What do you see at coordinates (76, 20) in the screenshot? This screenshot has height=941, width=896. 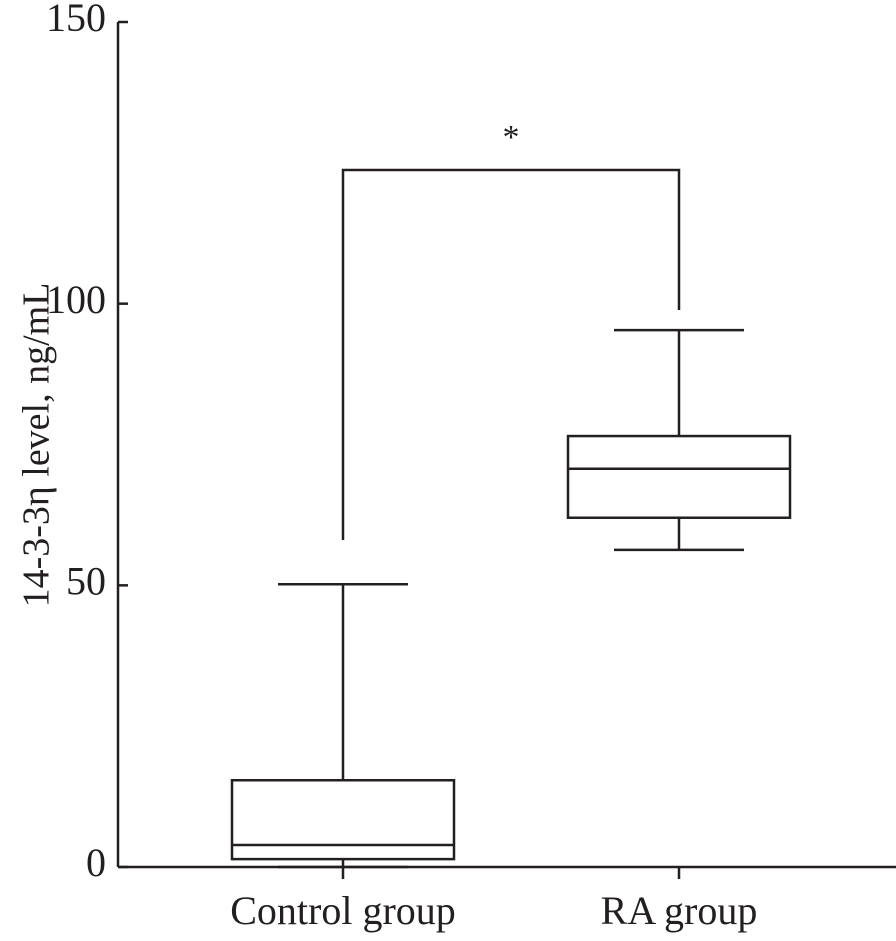 I see `y-tick-label: 150` at bounding box center [76, 20].